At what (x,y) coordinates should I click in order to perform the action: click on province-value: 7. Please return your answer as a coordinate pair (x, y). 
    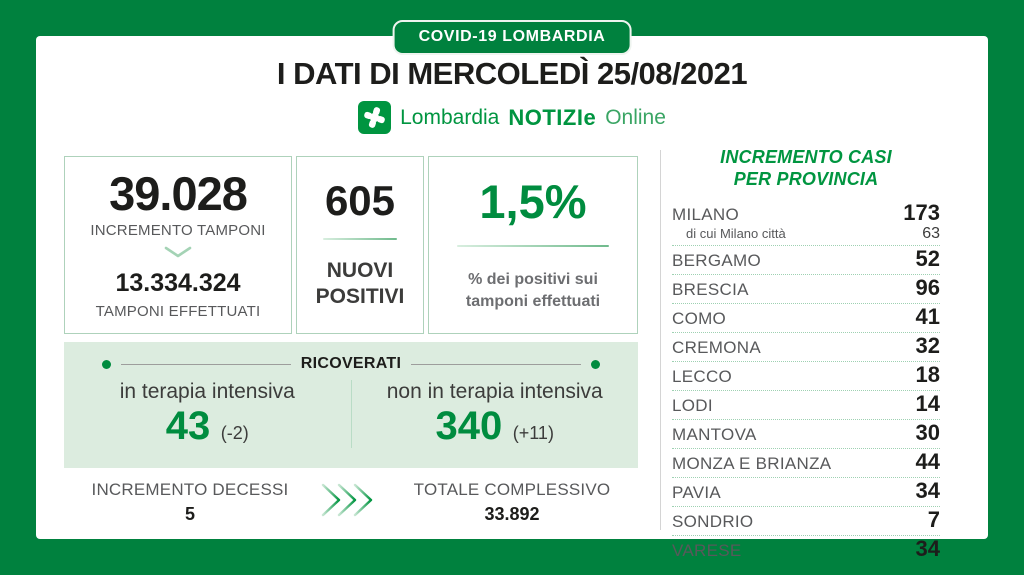
    Looking at the image, I should click on (933, 519).